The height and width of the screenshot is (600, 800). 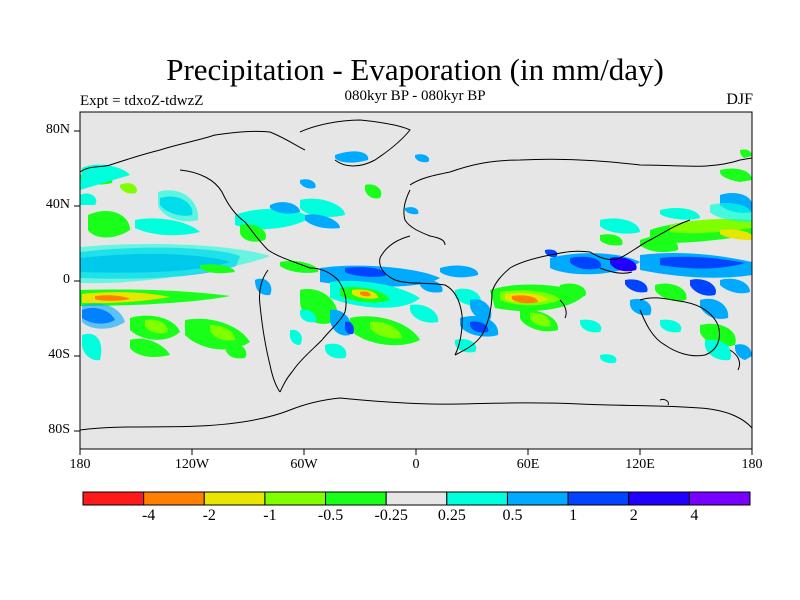 I want to click on colorbar-label: 2, so click(x=633, y=515).